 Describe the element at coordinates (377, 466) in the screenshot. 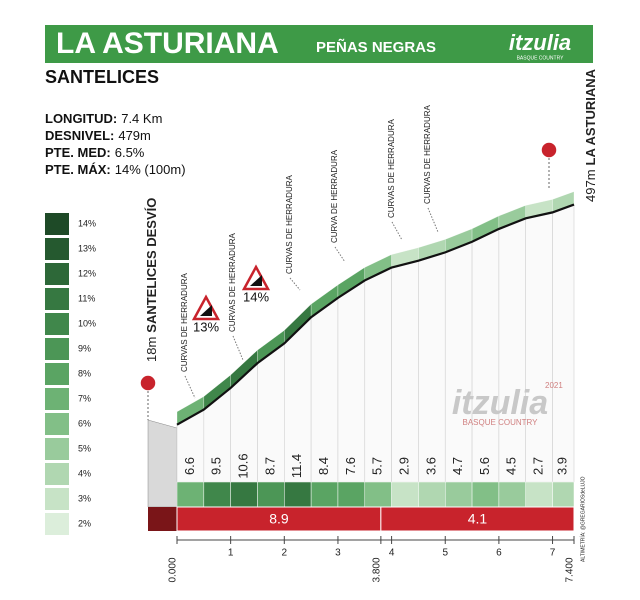

I see `gradient-label: 5.7` at that location.